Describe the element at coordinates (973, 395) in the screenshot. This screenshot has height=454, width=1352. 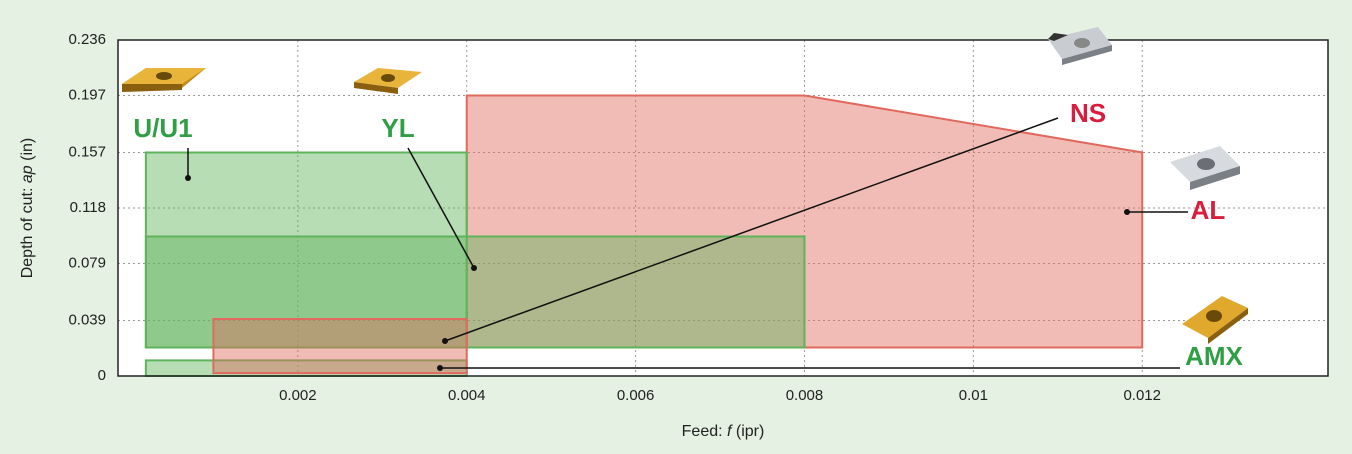
I see `x-tick-label: 0.01` at that location.